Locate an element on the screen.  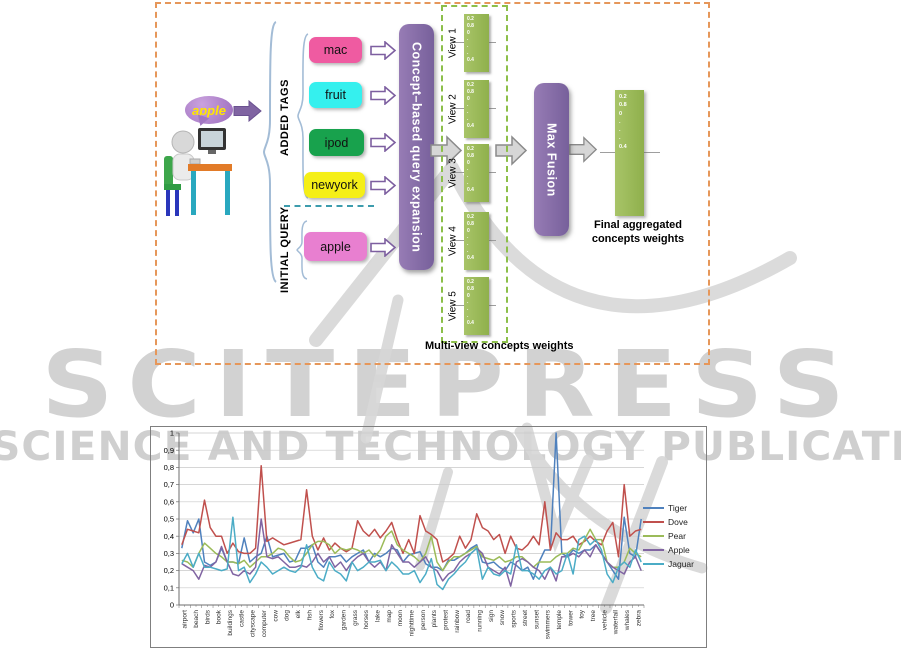
added-tags-brace is located at coordinates (303, 116).